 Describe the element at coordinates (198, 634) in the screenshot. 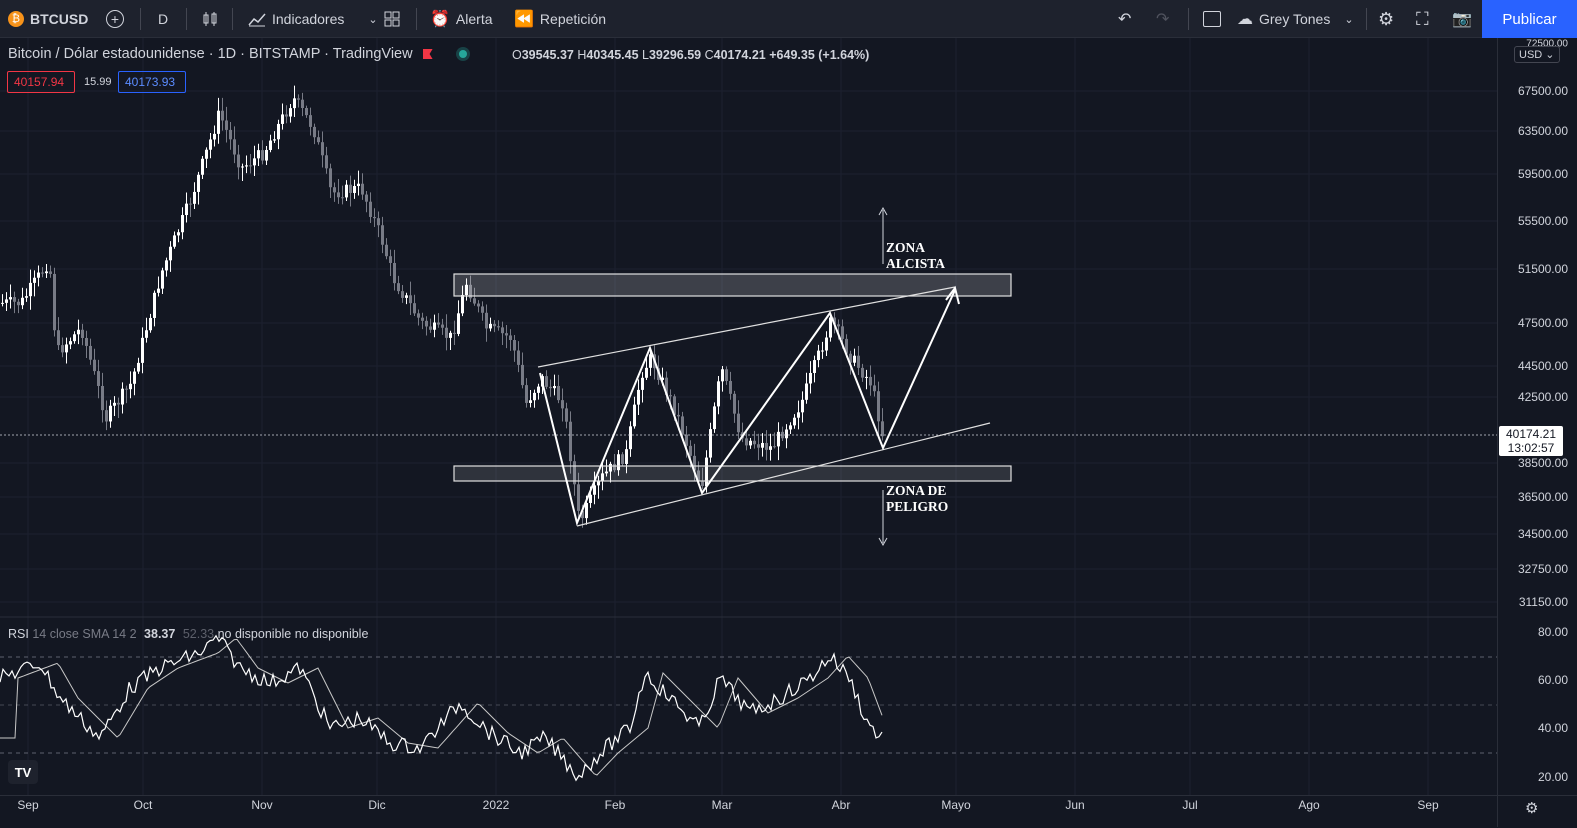

I see `rsi-sma-value: 52.33` at that location.